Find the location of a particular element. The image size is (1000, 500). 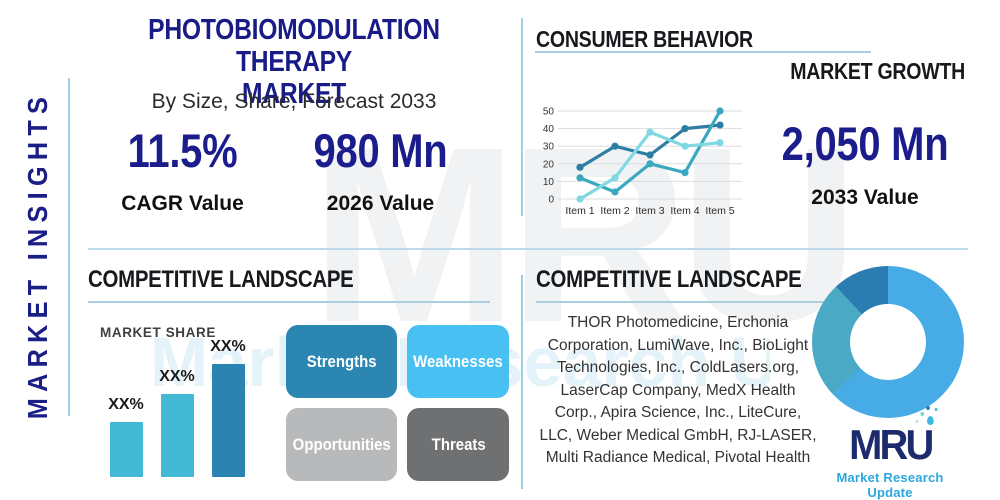

horizontal-section-divider is located at coordinates (528, 249).